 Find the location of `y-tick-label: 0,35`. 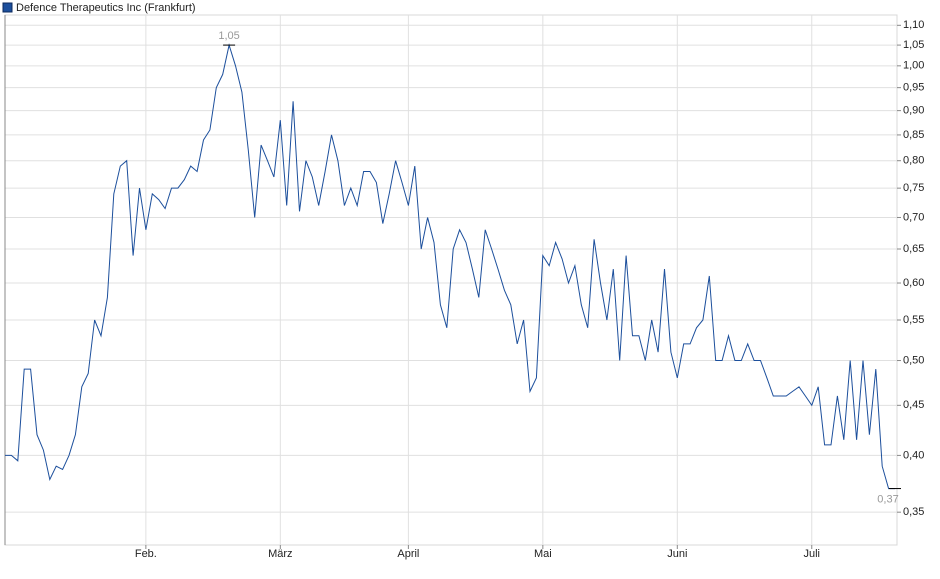

y-tick-label: 0,35 is located at coordinates (913, 512).